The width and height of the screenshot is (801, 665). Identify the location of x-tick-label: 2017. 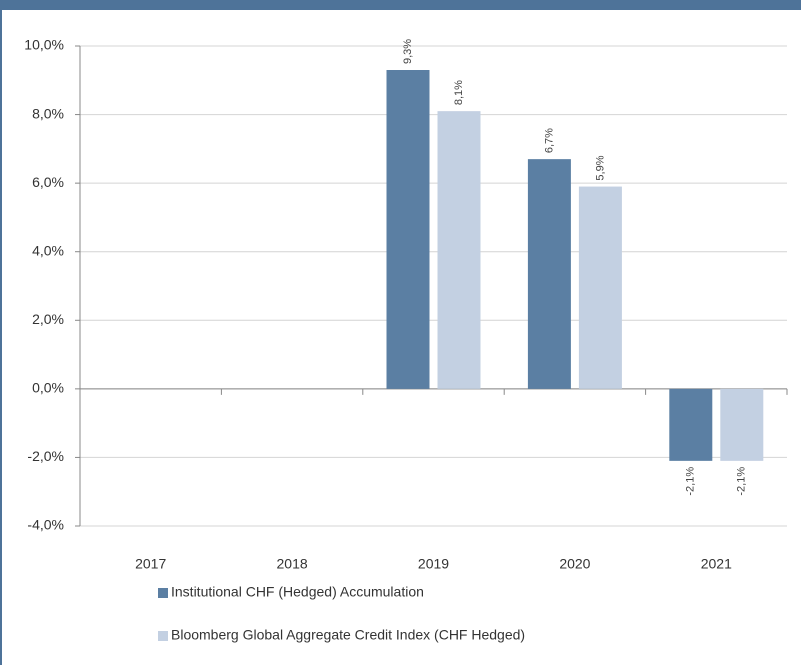
(150, 564).